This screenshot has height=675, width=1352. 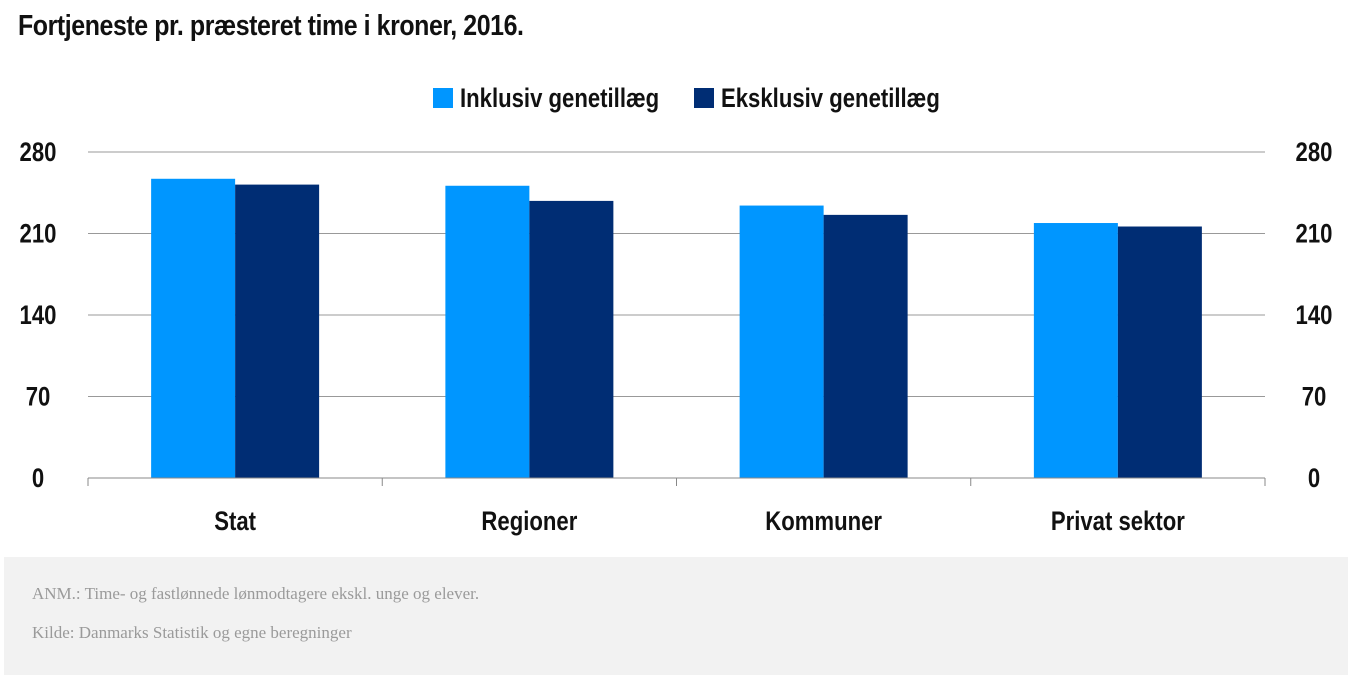 What do you see at coordinates (830, 99) in the screenshot?
I see `legend-label: Eksklusiv genetillæg` at bounding box center [830, 99].